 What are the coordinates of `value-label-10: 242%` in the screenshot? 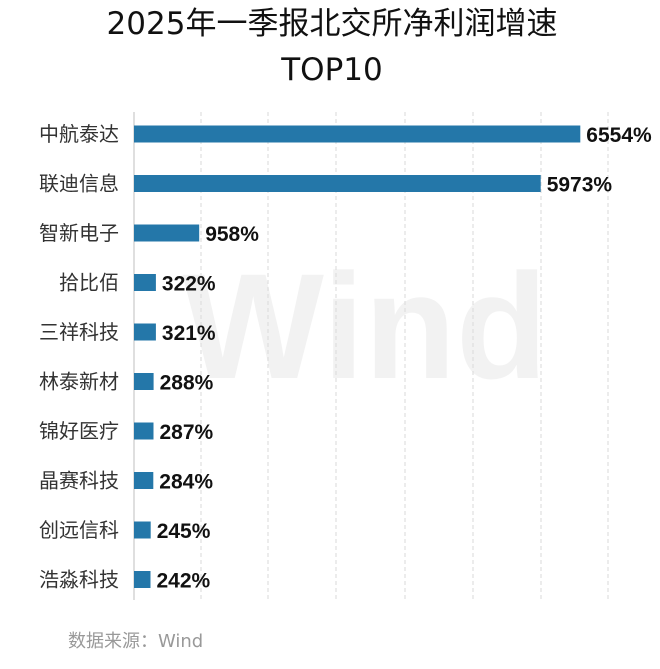 It's located at (184, 581).